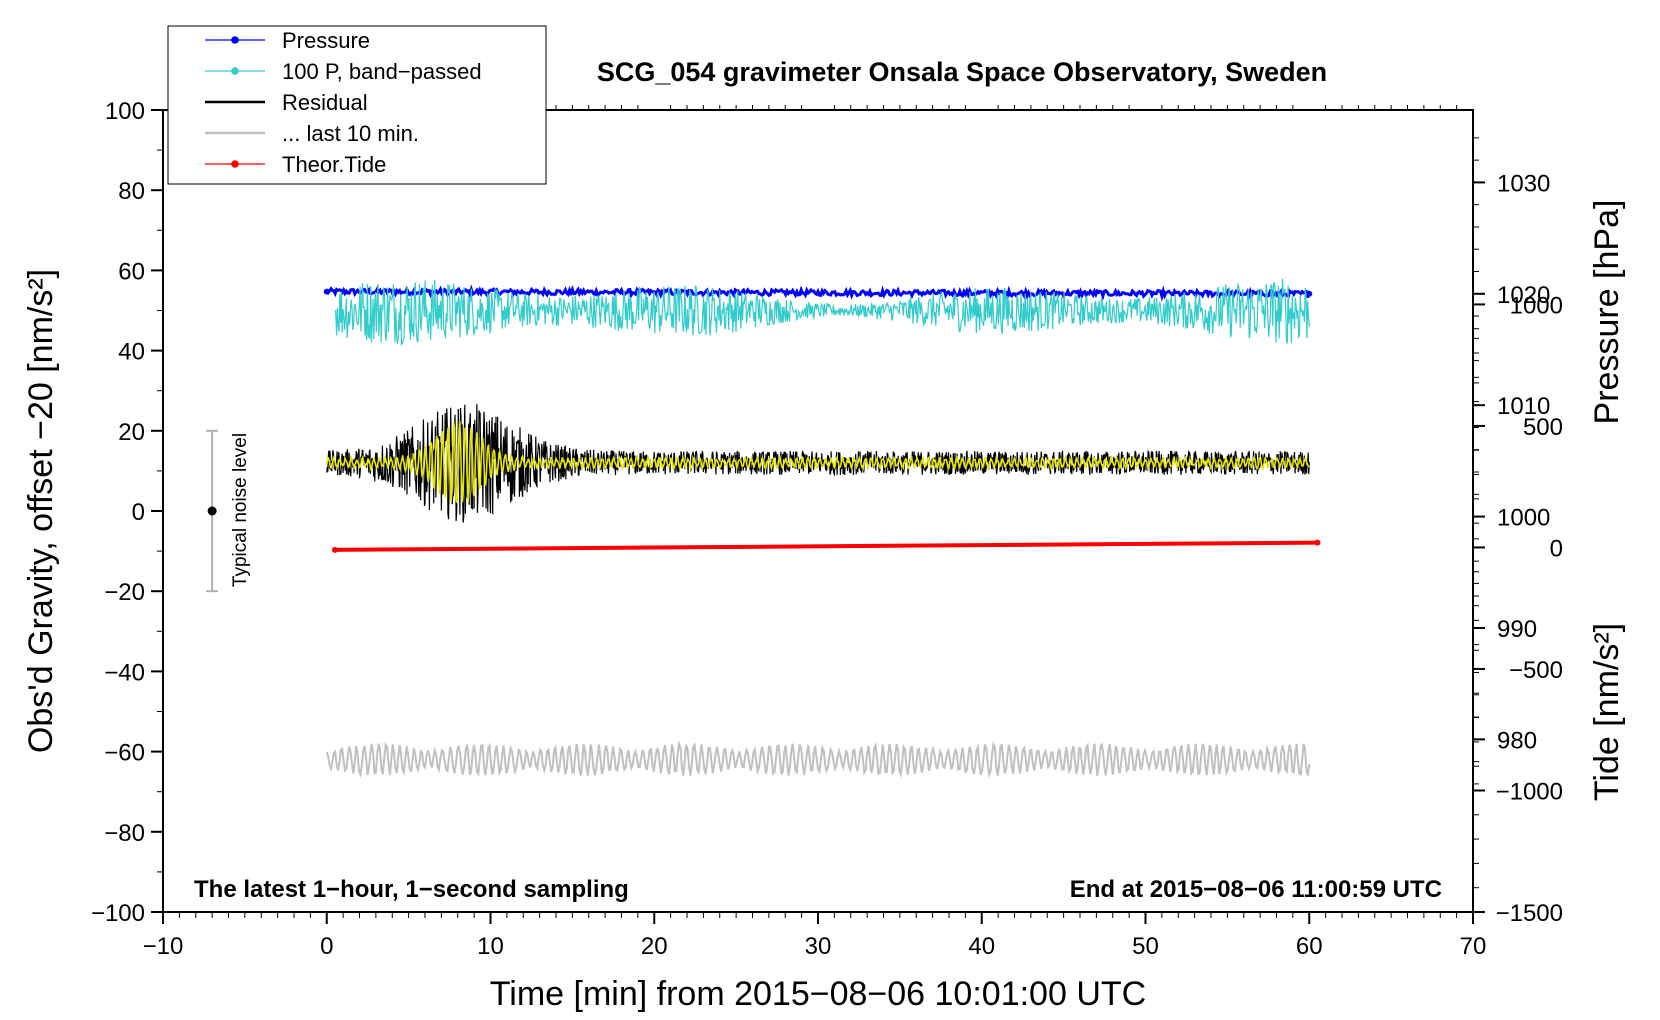  What do you see at coordinates (1517, 740) in the screenshot?
I see `pressure-tick-label: 980` at bounding box center [1517, 740].